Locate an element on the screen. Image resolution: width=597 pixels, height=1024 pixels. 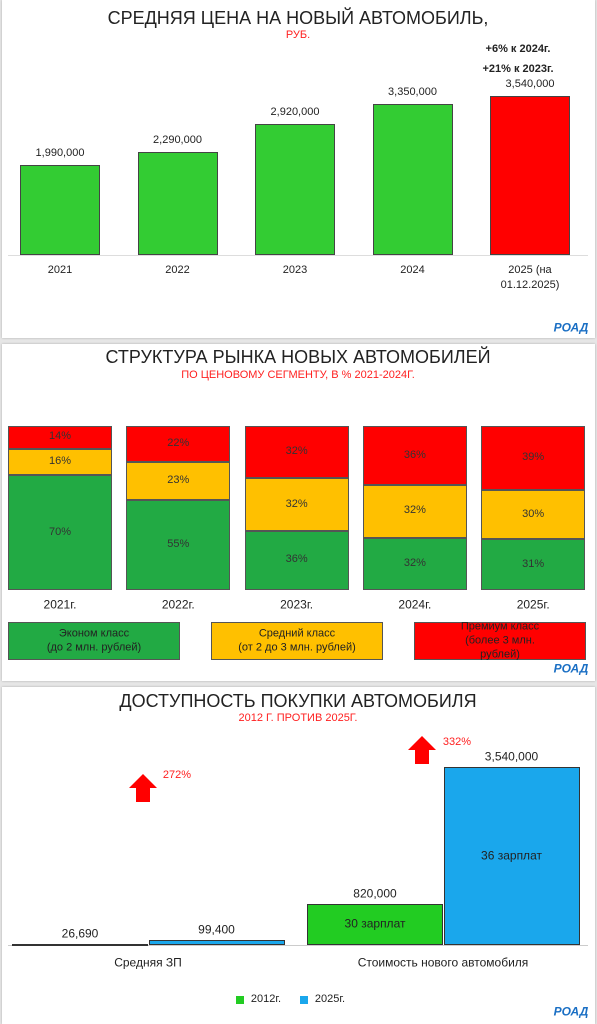
value-label: 55% is located at coordinates (178, 544).